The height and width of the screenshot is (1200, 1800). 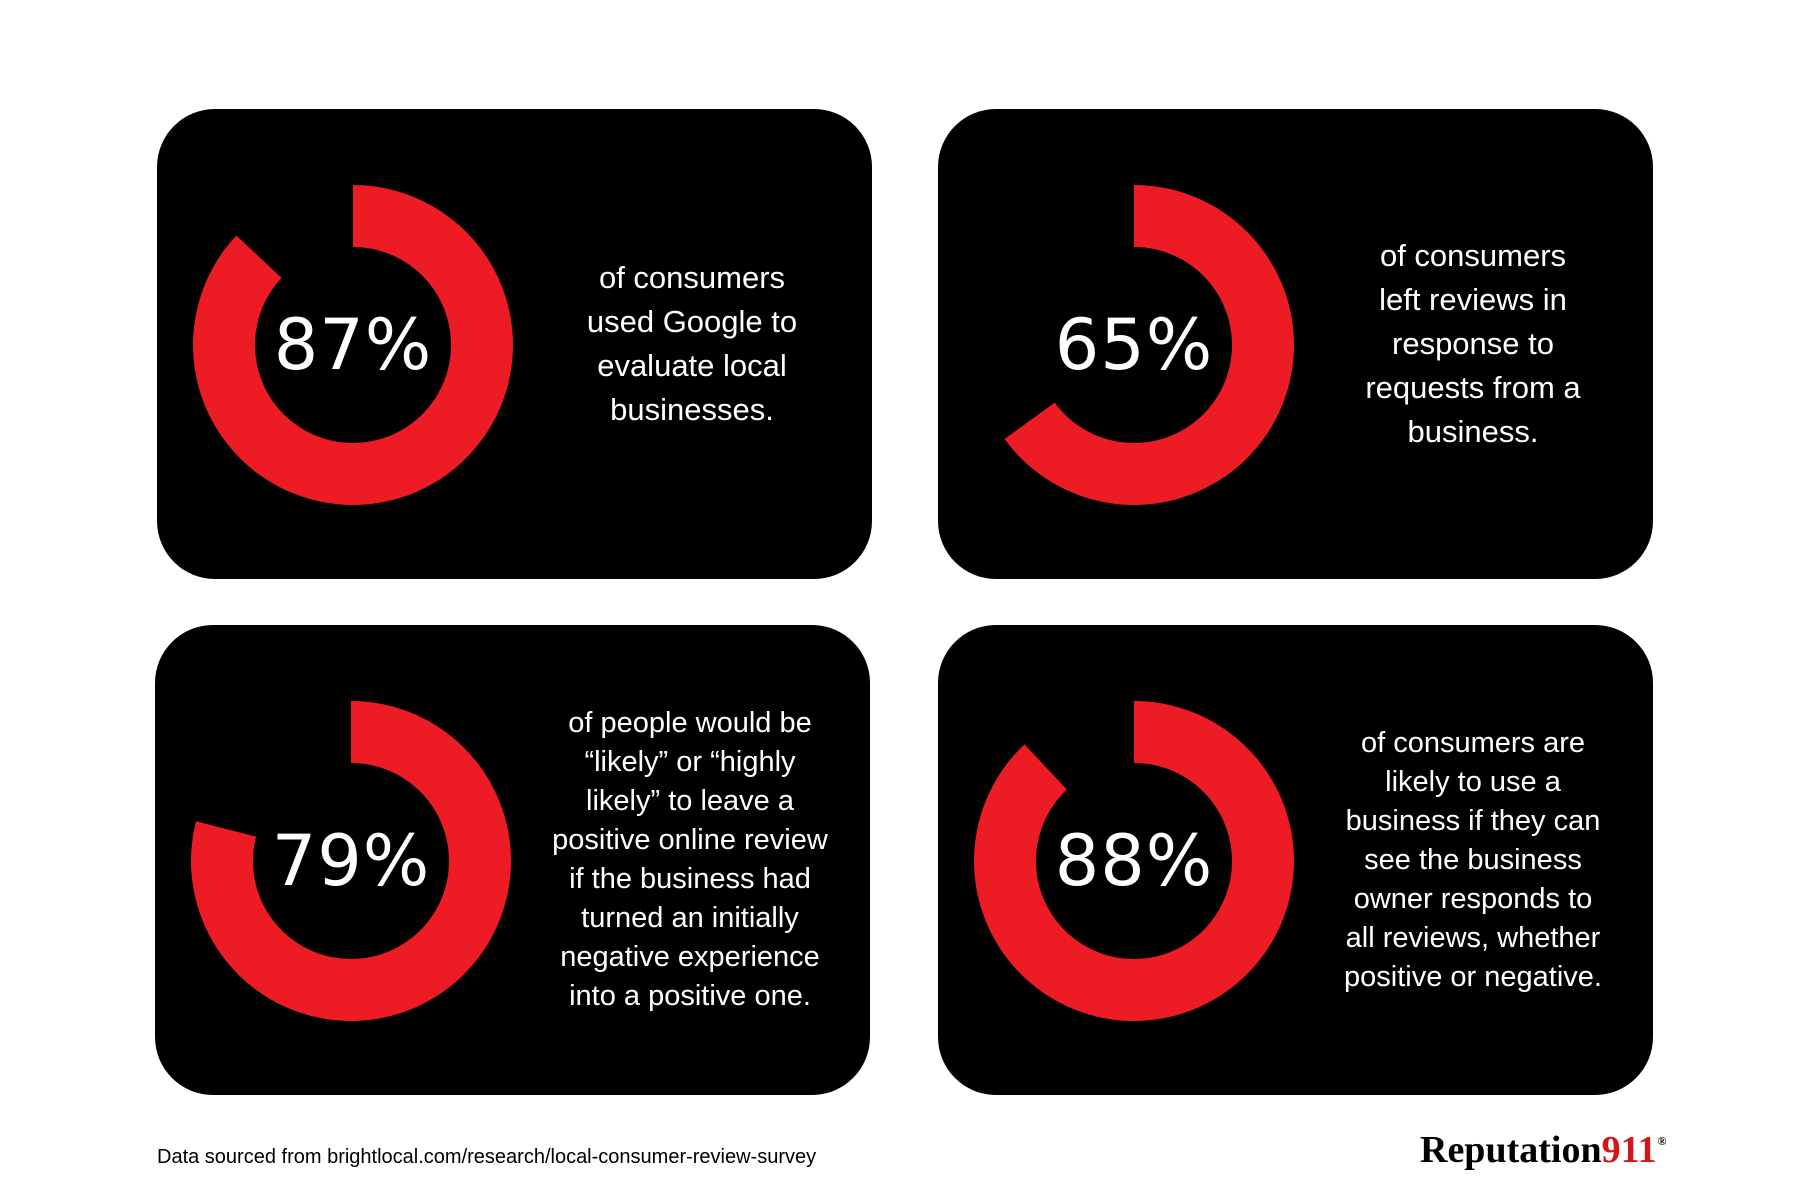 I want to click on description-line: see the business, so click(x=1473, y=859).